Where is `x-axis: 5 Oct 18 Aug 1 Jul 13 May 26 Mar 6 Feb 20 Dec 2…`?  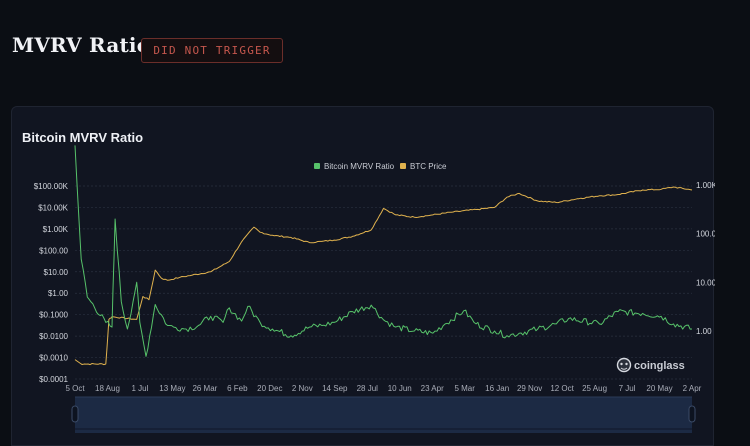
x-axis: 5 Oct 18 Aug 1 Jul 13 May 26 Mar 6 Feb 20 Dec 2… is located at coordinates (383, 388).